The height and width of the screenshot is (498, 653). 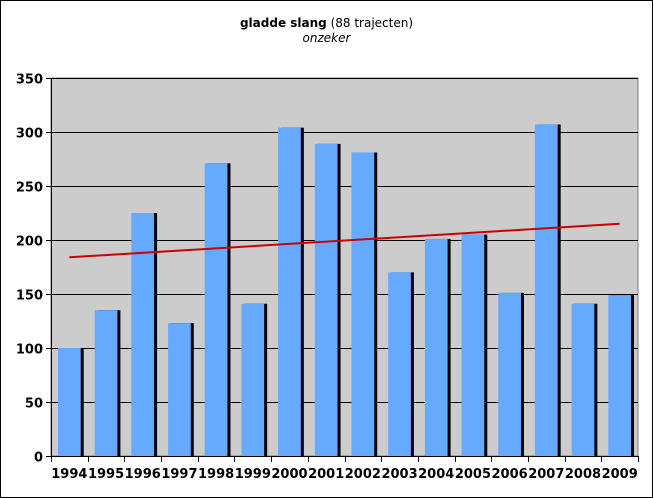 I want to click on y-tick-label: 250, so click(x=29, y=188).